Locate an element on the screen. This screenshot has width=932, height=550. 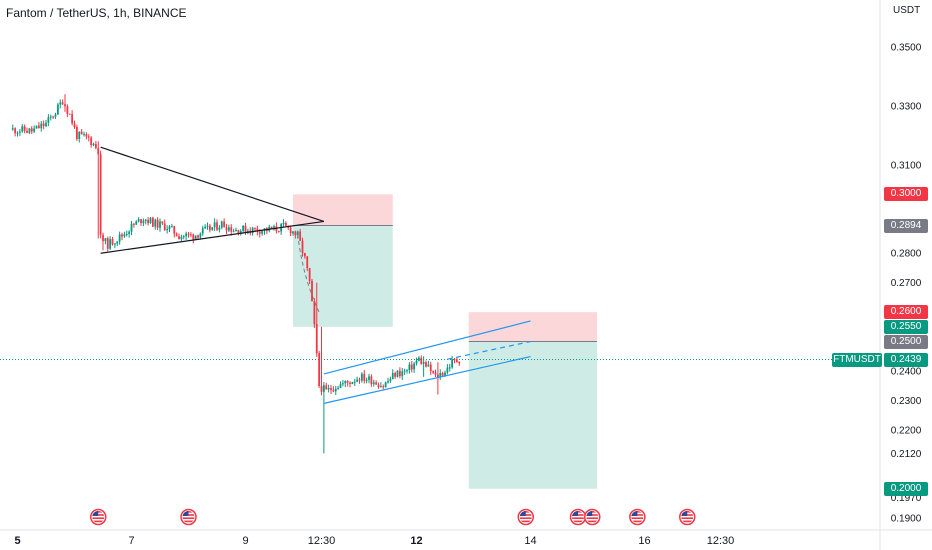
y-tick-label: 0.2700 is located at coordinates (906, 283).